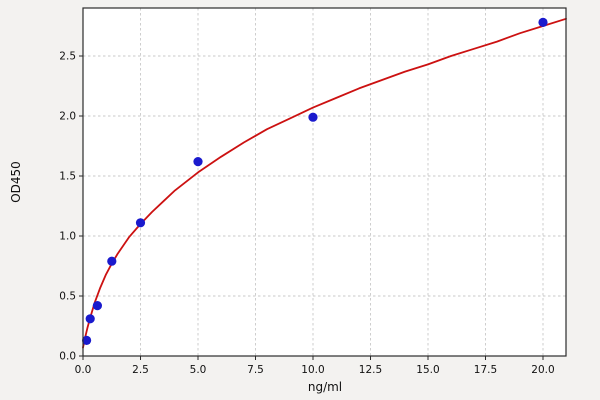  I want to click on y-tick-label: 1.0, so click(67, 237).